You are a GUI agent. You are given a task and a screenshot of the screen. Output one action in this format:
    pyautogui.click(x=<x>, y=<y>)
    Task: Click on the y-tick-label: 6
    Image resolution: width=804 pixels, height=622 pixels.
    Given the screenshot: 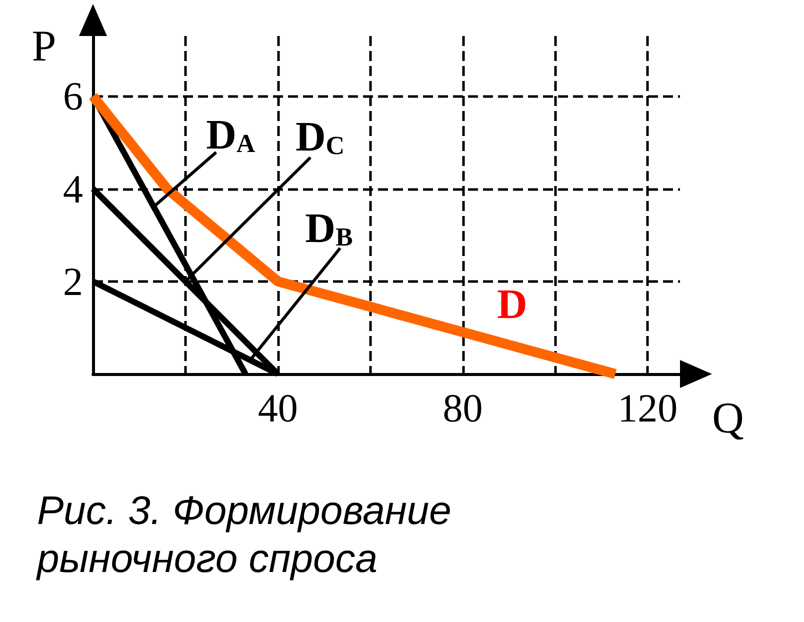 What is the action you would take?
    pyautogui.click(x=73, y=96)
    